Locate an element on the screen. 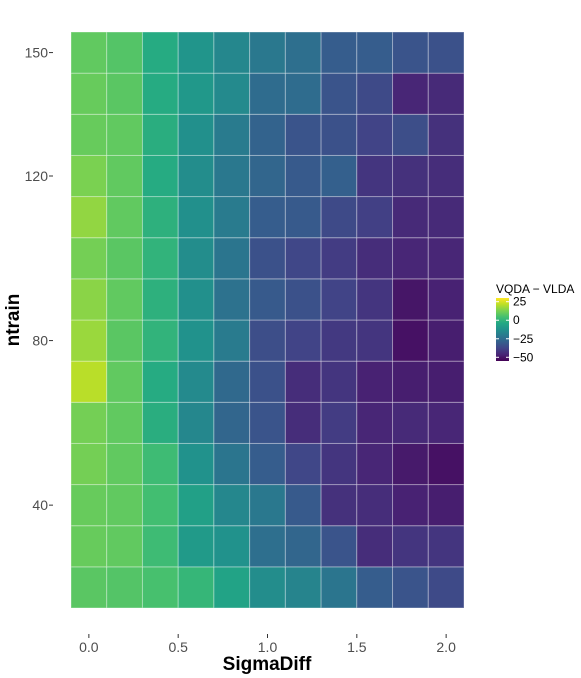  y-tick-label: 120 is located at coordinates (37, 176).